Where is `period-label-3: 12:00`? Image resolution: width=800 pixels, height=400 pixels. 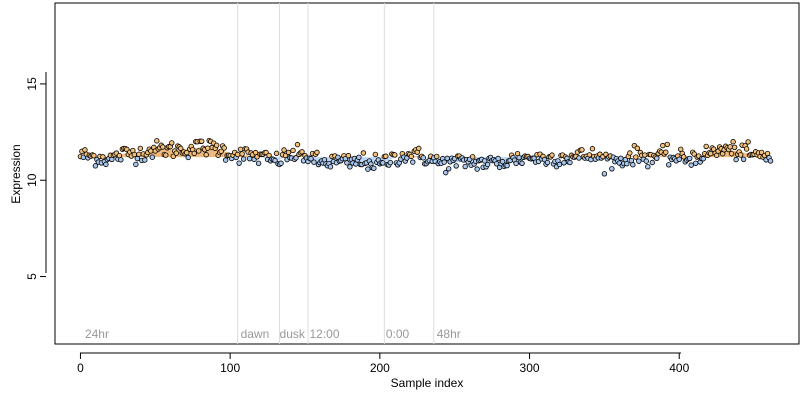
period-label-3: 12:00 is located at coordinates (324, 334).